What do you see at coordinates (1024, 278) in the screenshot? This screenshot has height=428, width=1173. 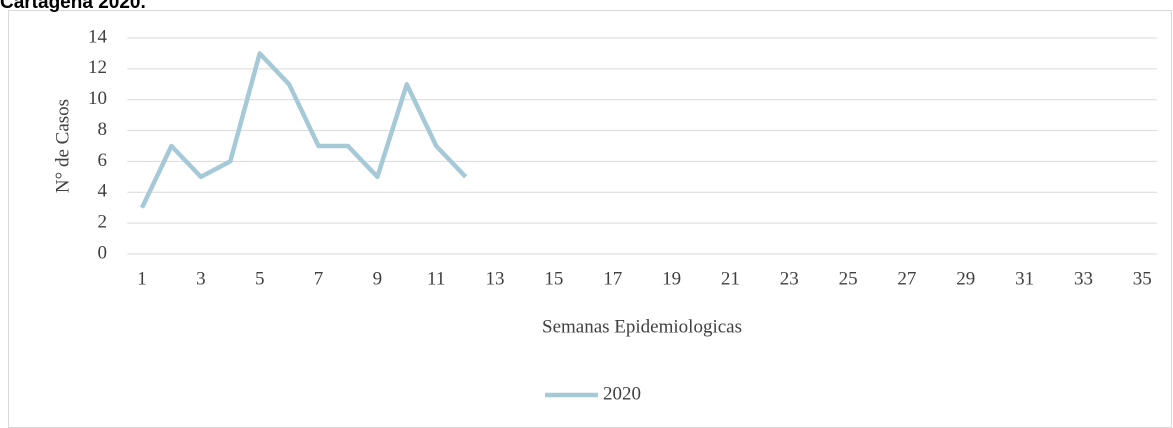 I see `x-tick-label: 31` at bounding box center [1024, 278].